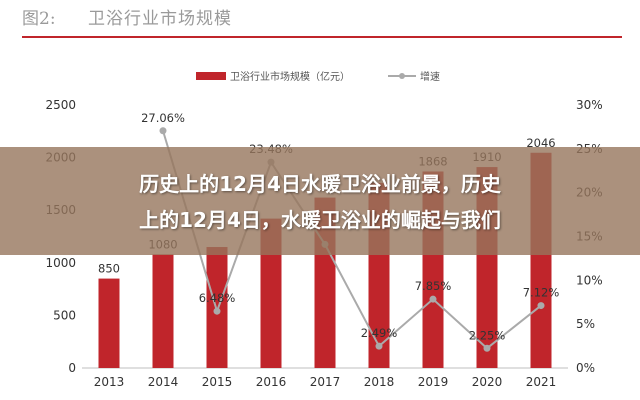 Image resolution: width=640 pixels, height=400 pixels. I want to click on x-axis-tick: 2017, so click(325, 382).